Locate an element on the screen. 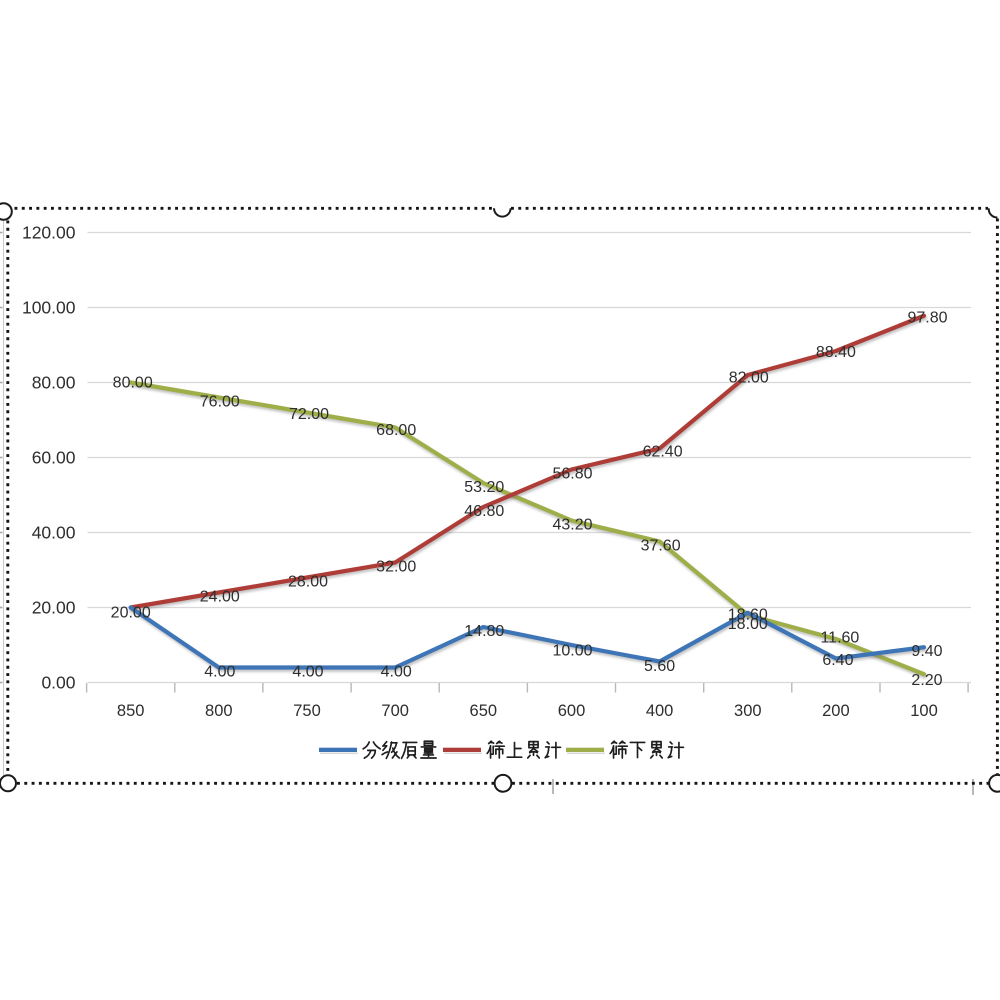  svg-text: 0.00 is located at coordinates (58, 683).